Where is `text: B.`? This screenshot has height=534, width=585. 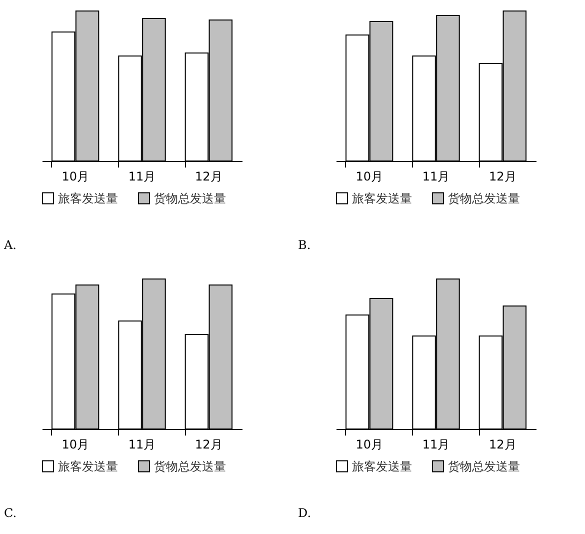 text: B. is located at coordinates (304, 245).